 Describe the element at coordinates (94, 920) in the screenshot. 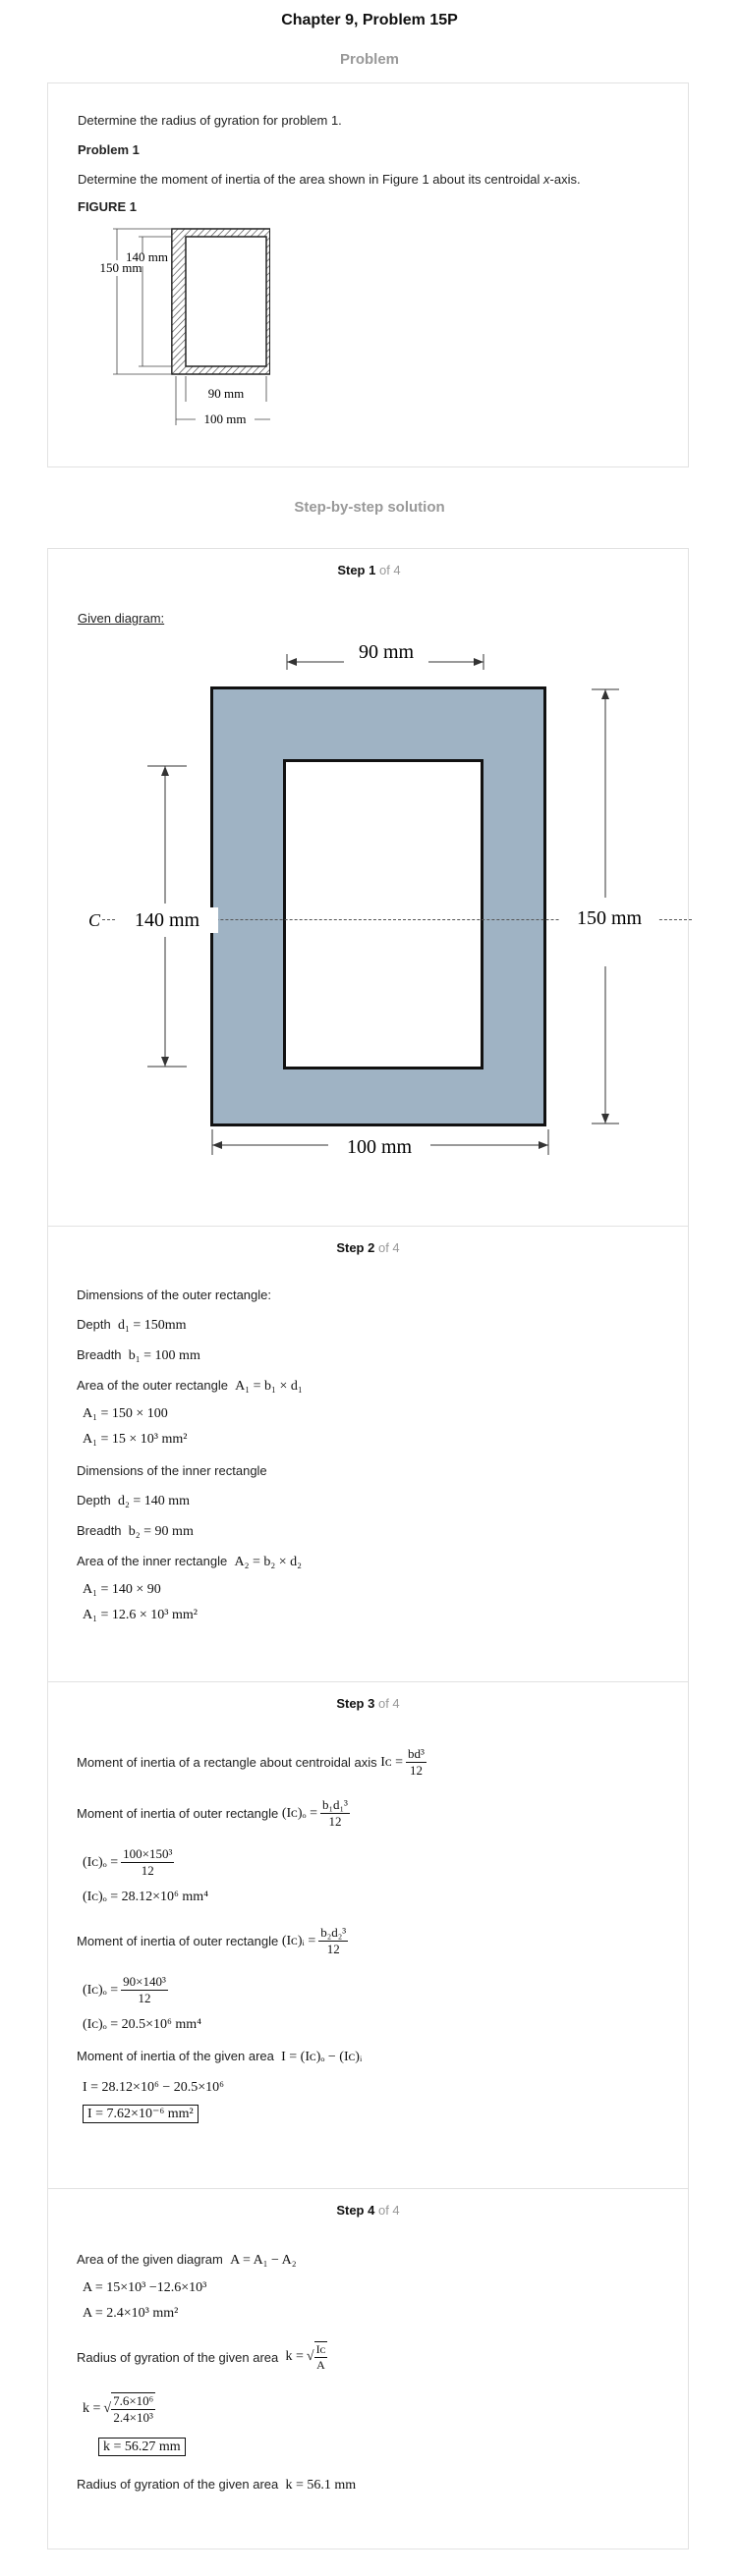

I see `axis-c-text: C` at that location.